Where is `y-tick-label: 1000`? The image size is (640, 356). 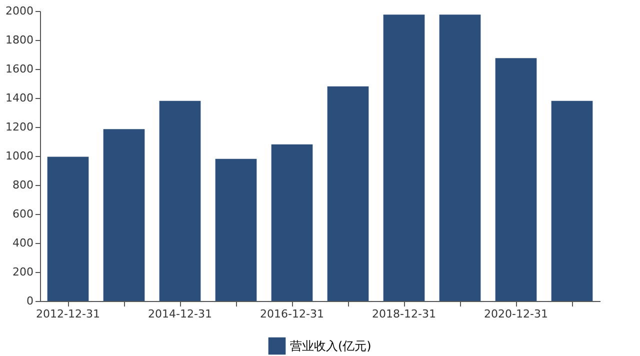
y-tick-label: 1000 is located at coordinates (20, 156).